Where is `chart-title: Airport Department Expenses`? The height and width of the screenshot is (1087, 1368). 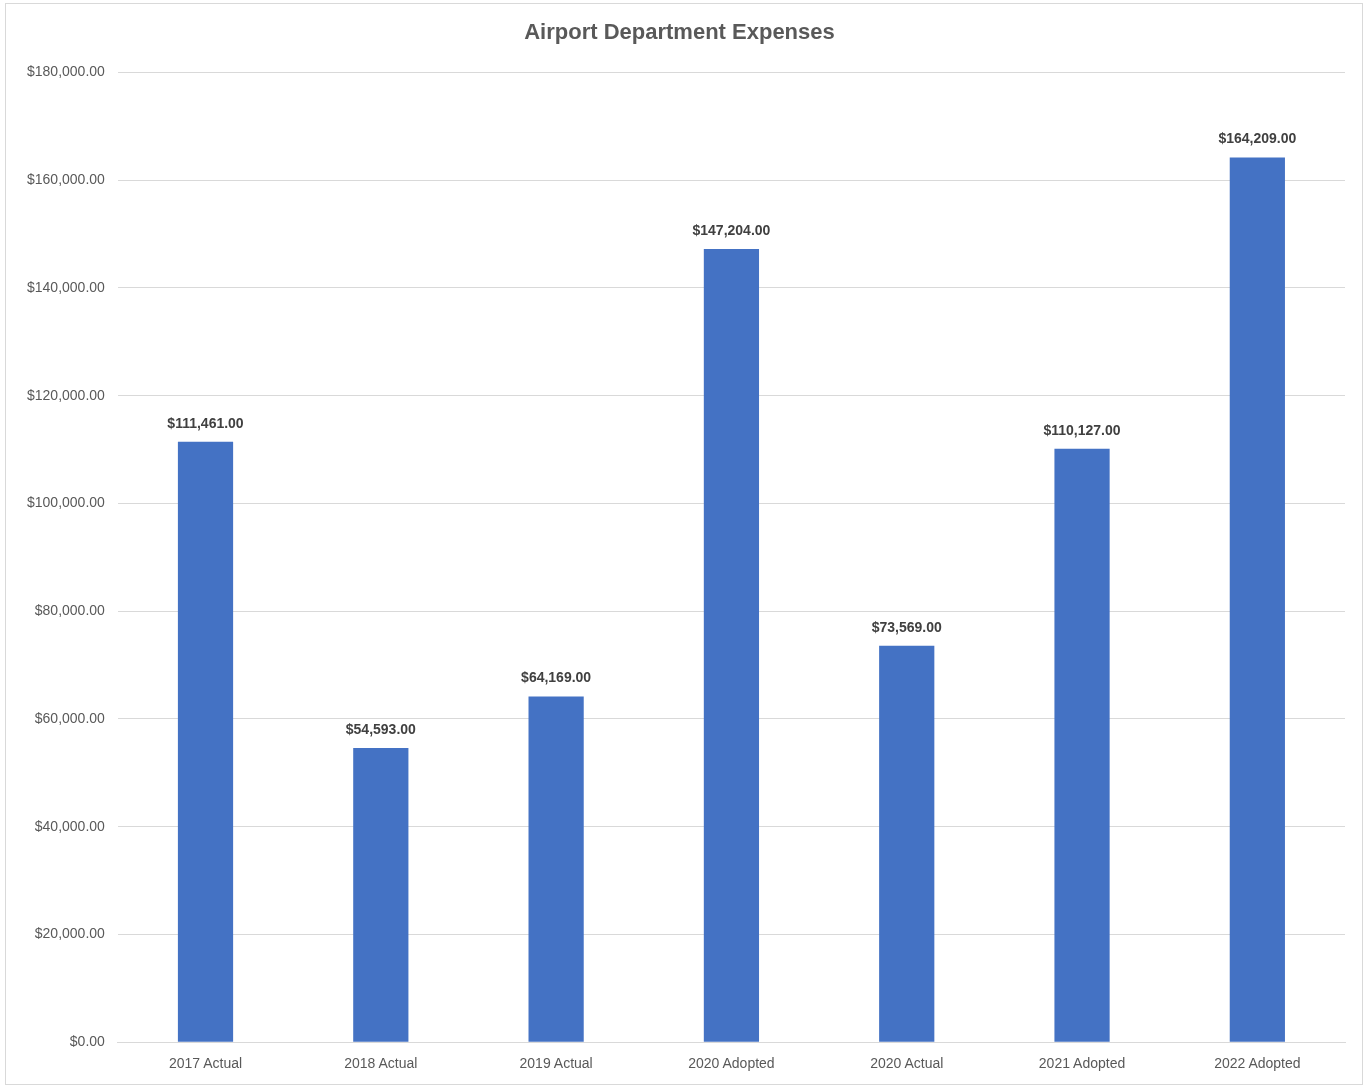
chart-title: Airport Department Expenses is located at coordinates (679, 32).